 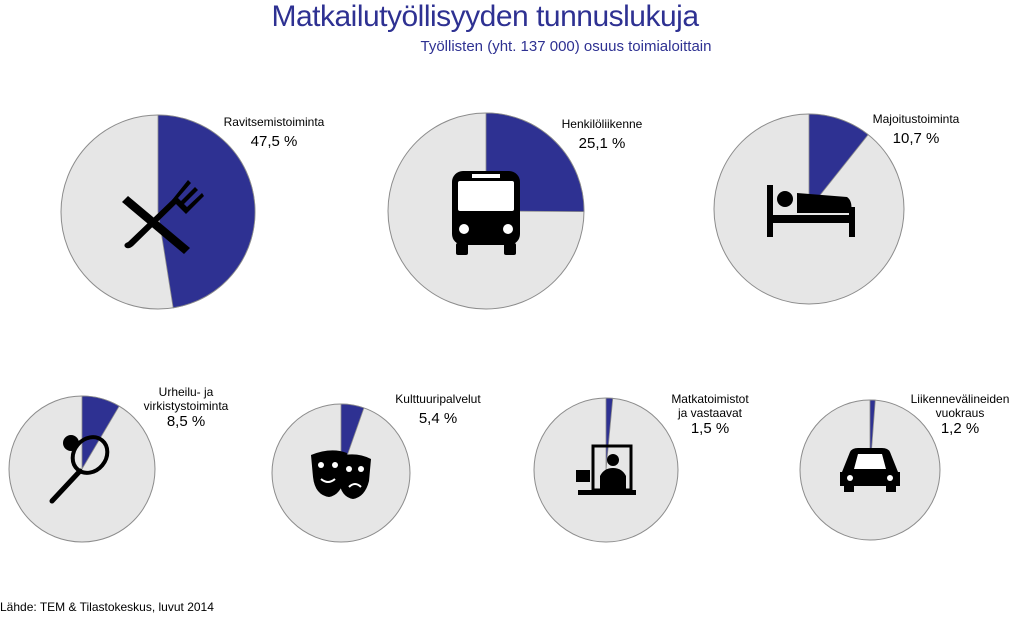 I want to click on slice-value-label: 1,5 %, so click(x=710, y=428).